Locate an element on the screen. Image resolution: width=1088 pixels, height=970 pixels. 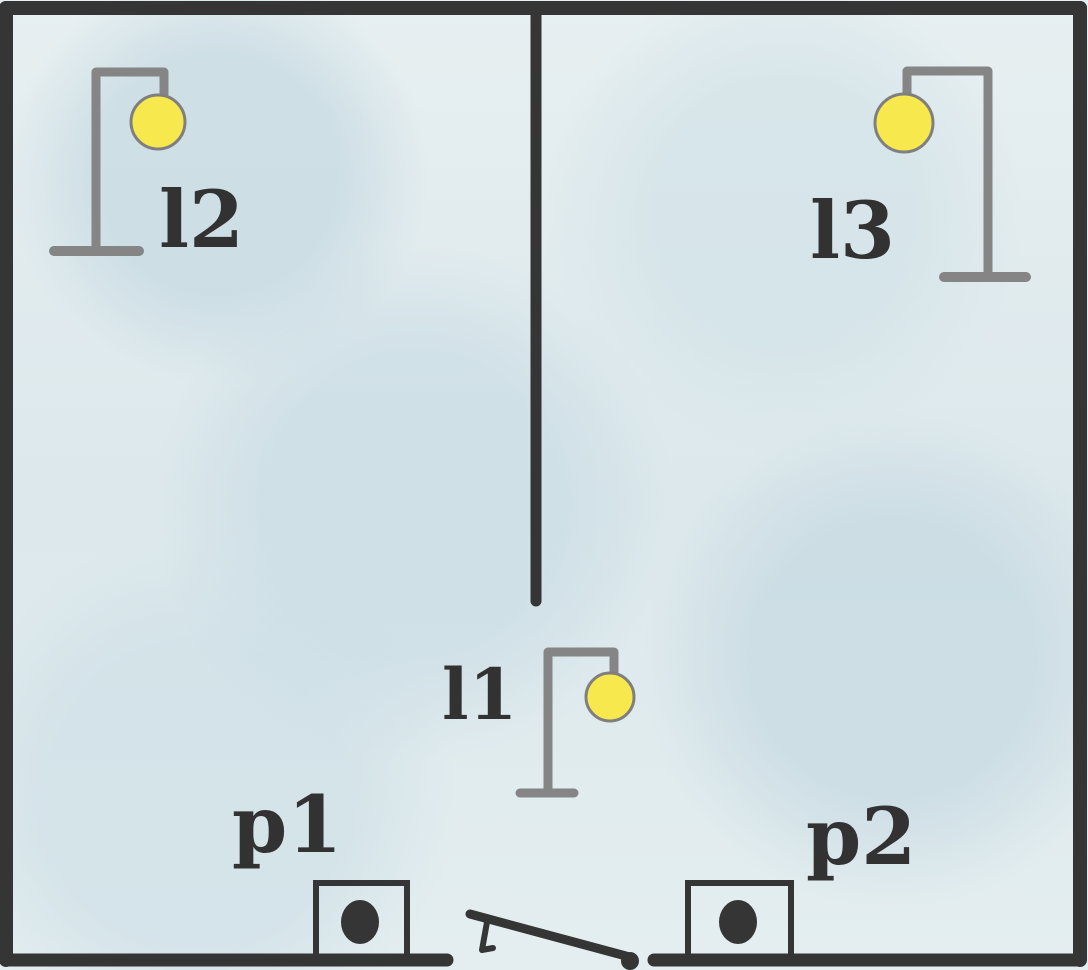
switch-p2-dot is located at coordinates (738, 922).